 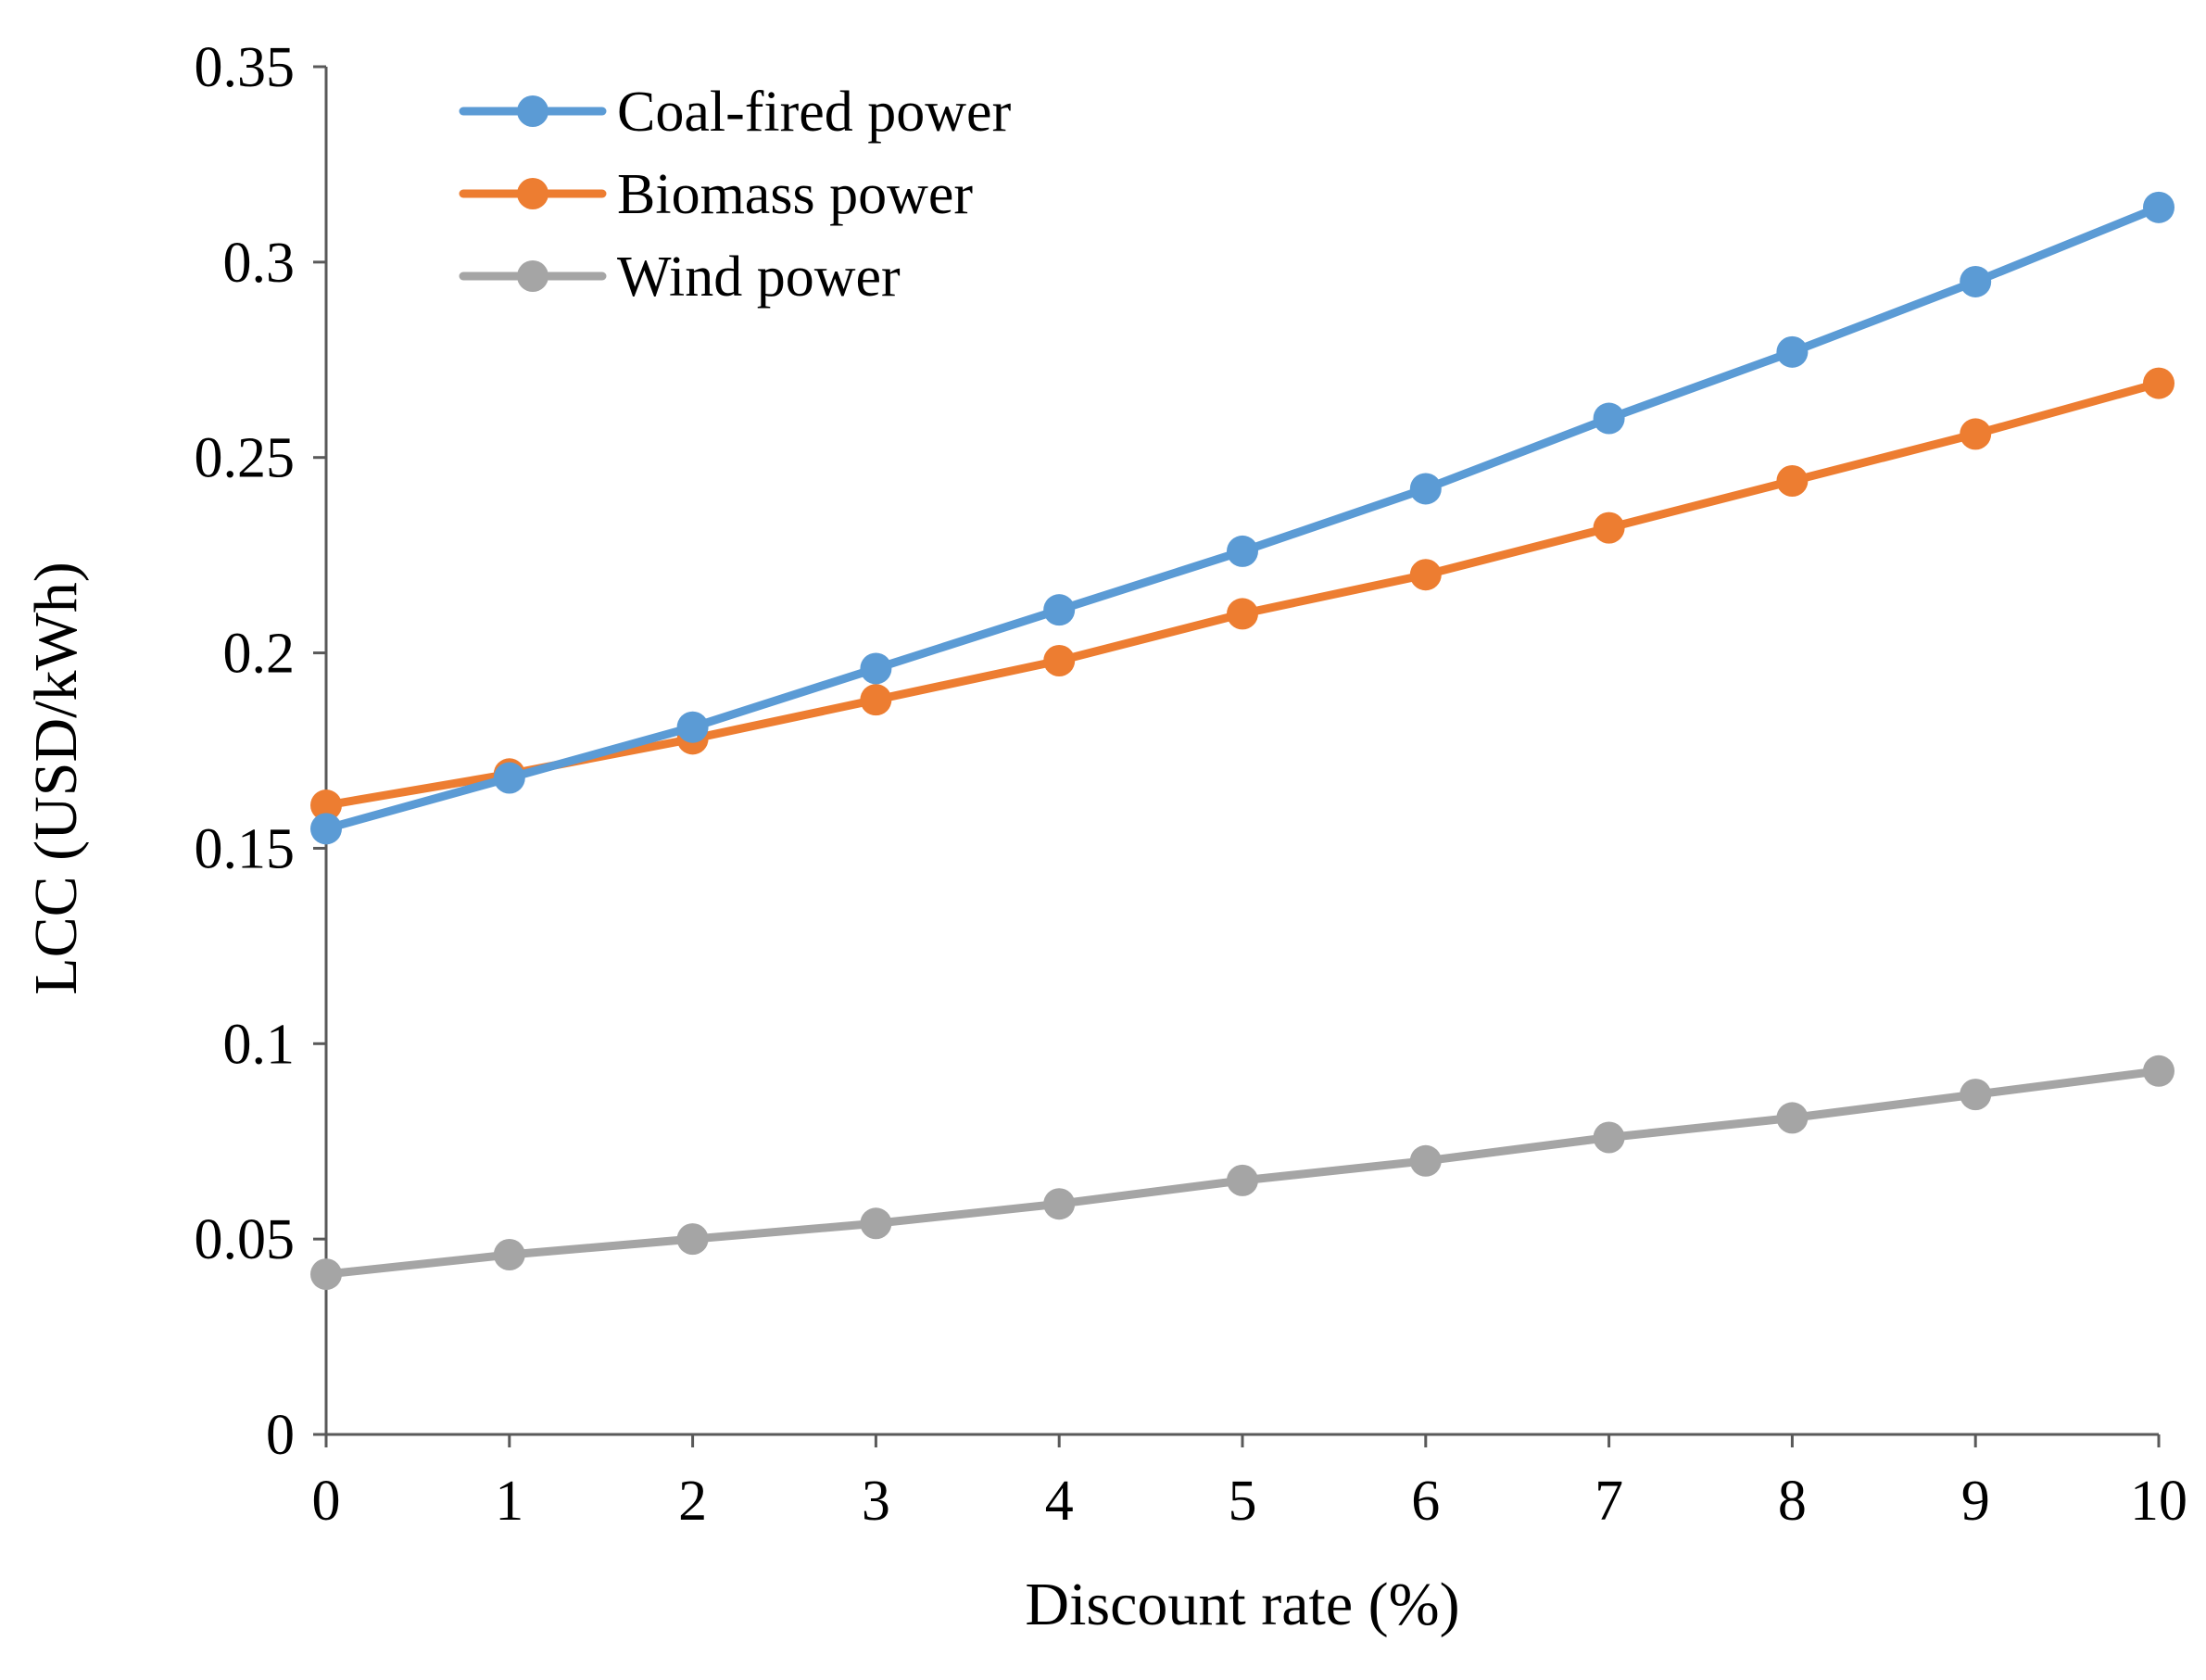 What do you see at coordinates (246, 67) in the screenshot?
I see `y-tick-label: 0.35` at bounding box center [246, 67].